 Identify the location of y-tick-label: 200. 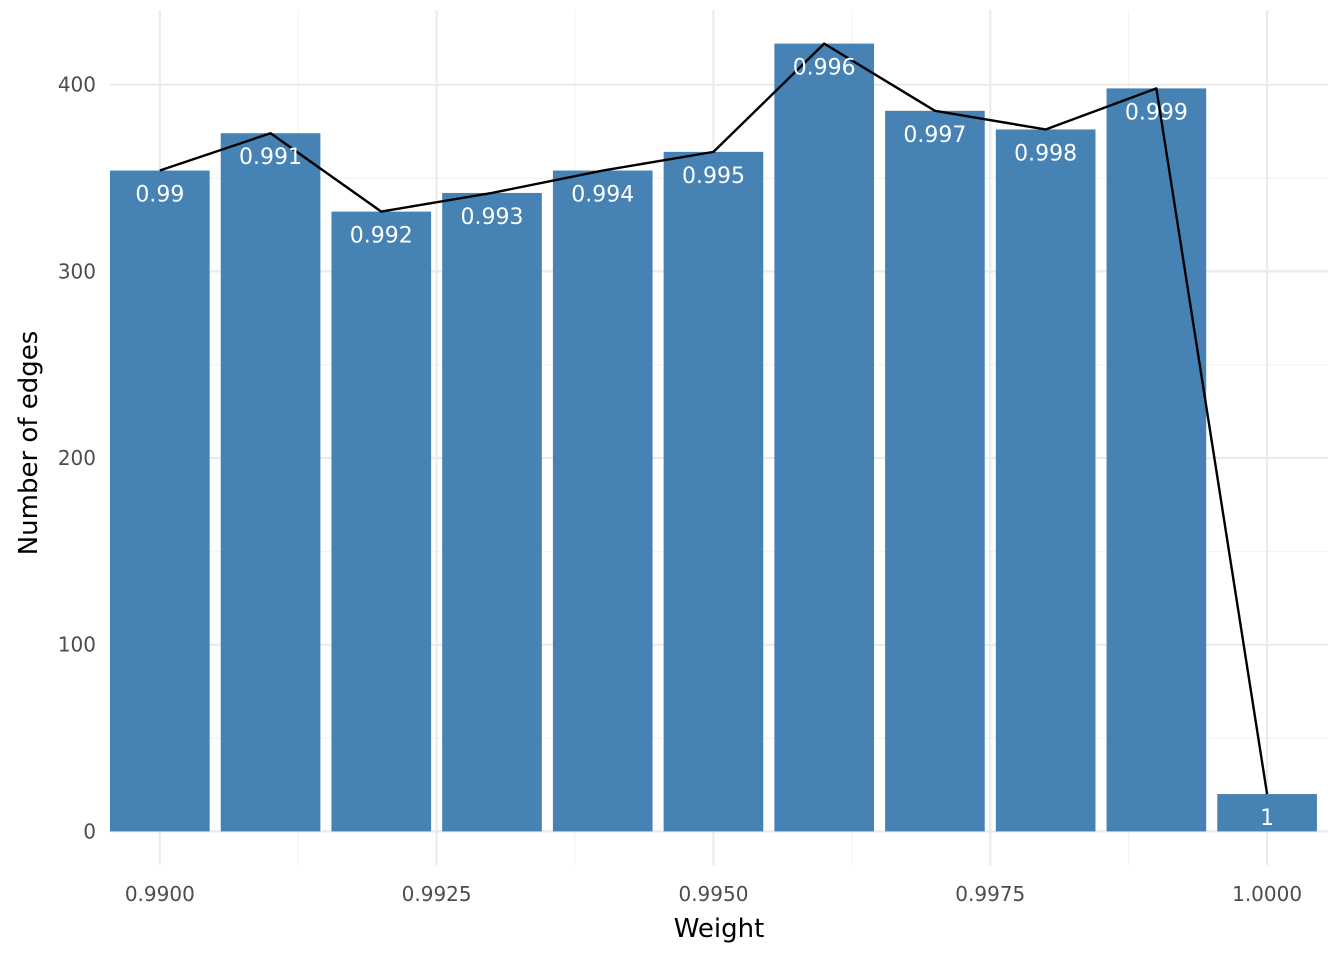
(77, 458).